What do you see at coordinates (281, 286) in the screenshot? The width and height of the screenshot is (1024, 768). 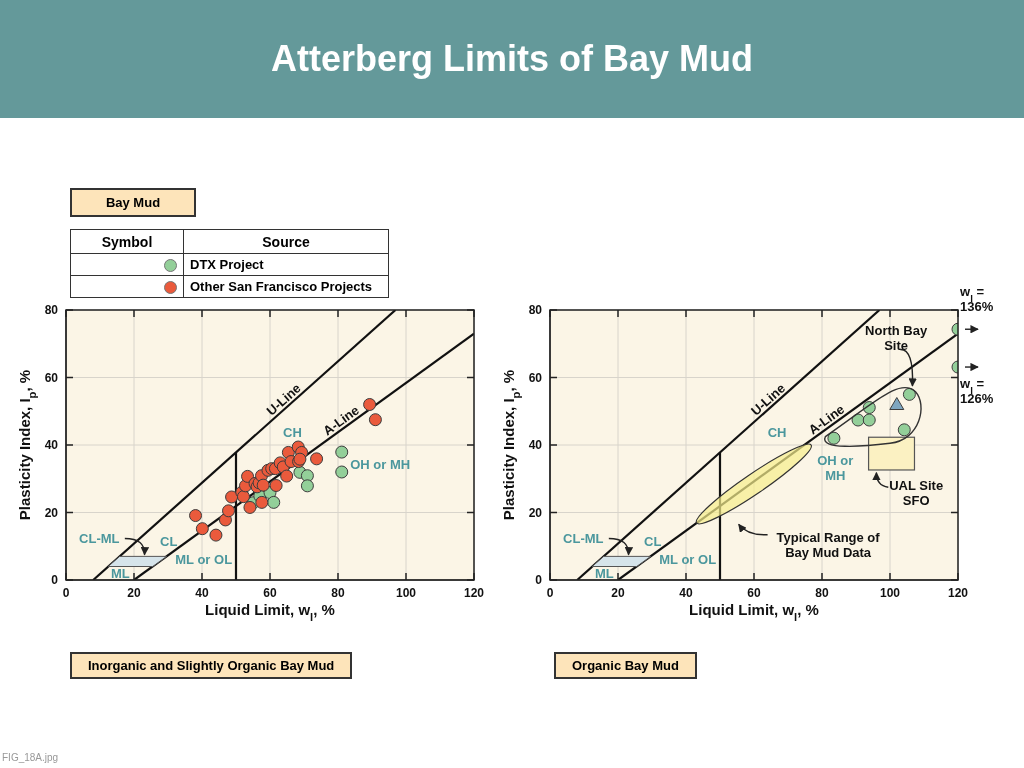 I see `legend-label: Other San Francisco Projects` at bounding box center [281, 286].